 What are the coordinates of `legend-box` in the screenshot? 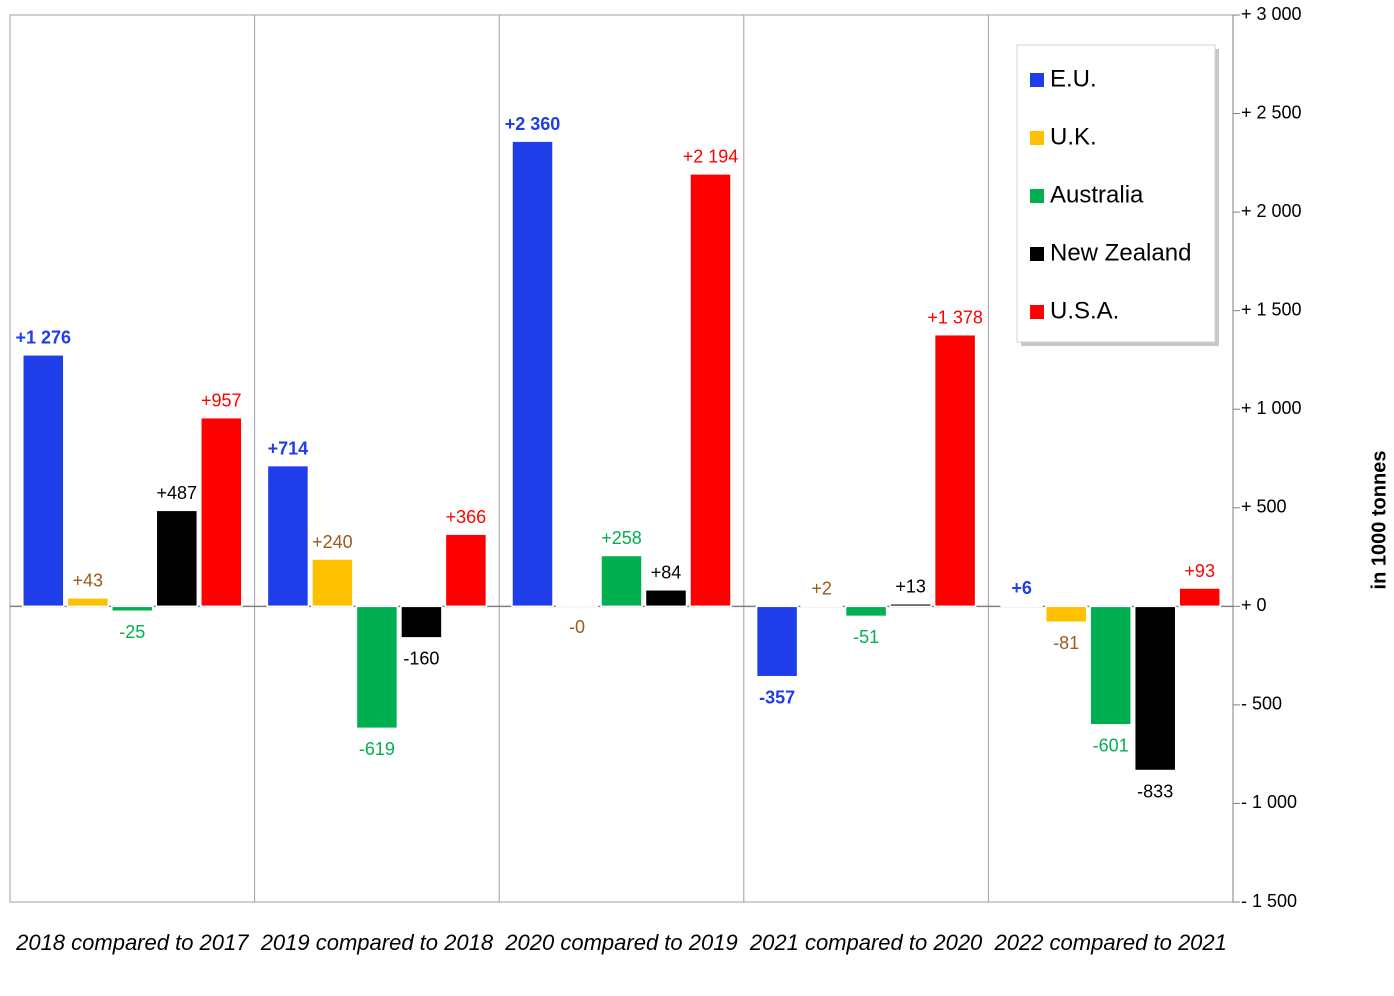 It's located at (1116, 193).